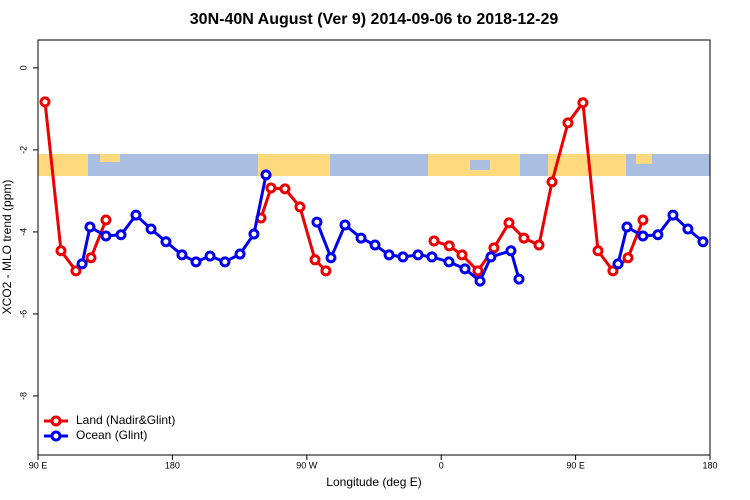 This screenshot has width=750, height=500. What do you see at coordinates (125, 420) in the screenshot?
I see `legend-label: Land (Nadir&Glint)` at bounding box center [125, 420].